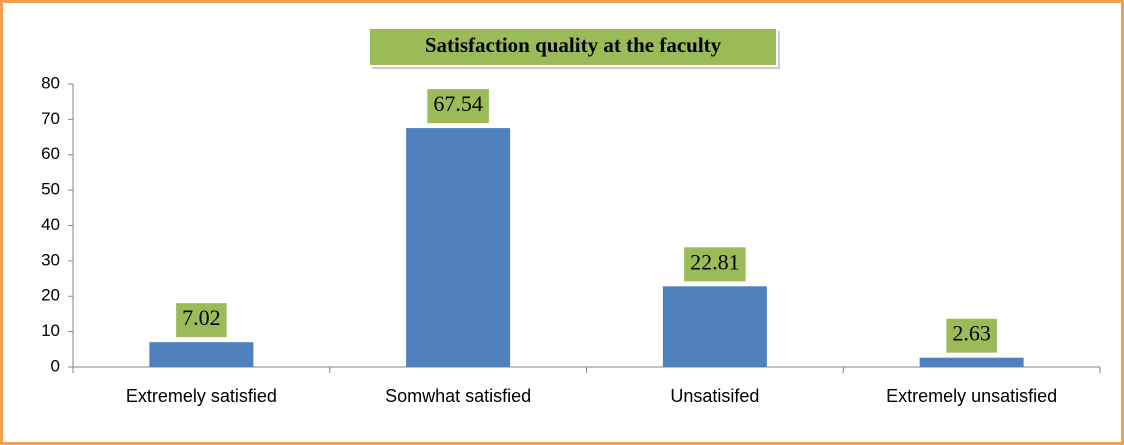 This screenshot has width=1124, height=445. I want to click on y-tick-label: 30, so click(50, 259).